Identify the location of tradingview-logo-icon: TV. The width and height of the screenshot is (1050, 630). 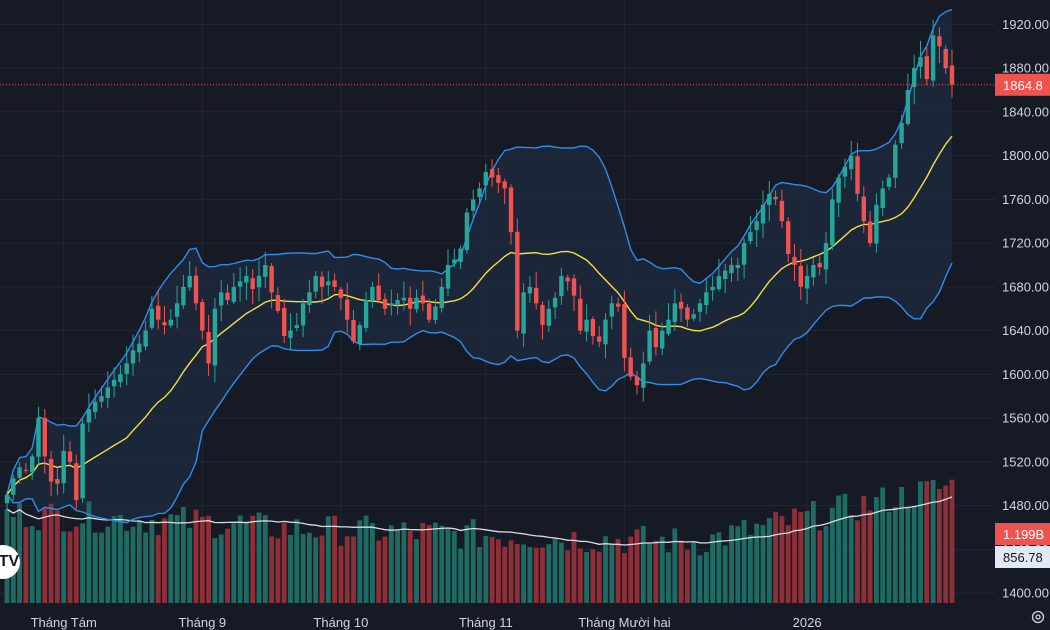
(10, 562).